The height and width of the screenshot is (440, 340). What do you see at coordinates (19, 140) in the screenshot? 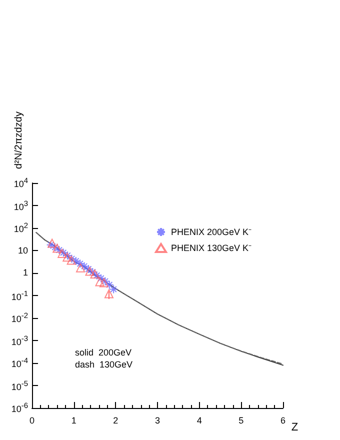
I see `y-axis-title: d²N/2πzdzdy` at bounding box center [19, 140].